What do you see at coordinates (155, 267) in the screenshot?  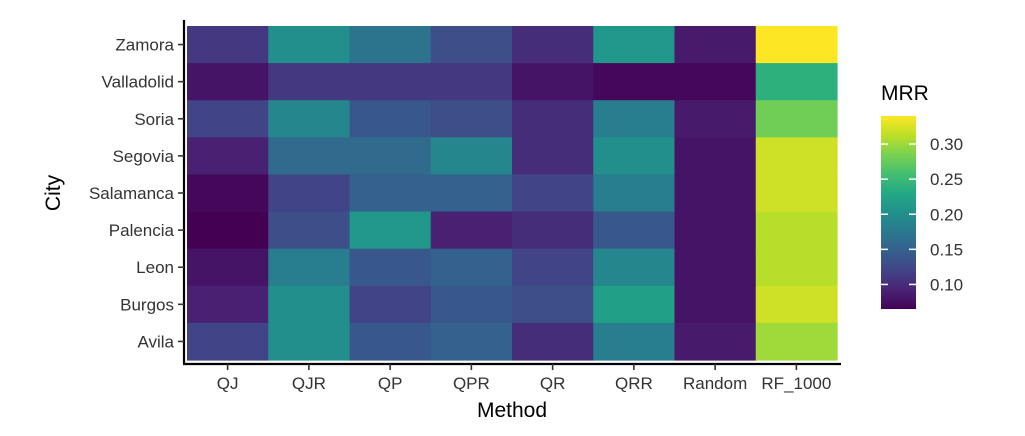 I see `y-tick-label-leon: Leon` at bounding box center [155, 267].